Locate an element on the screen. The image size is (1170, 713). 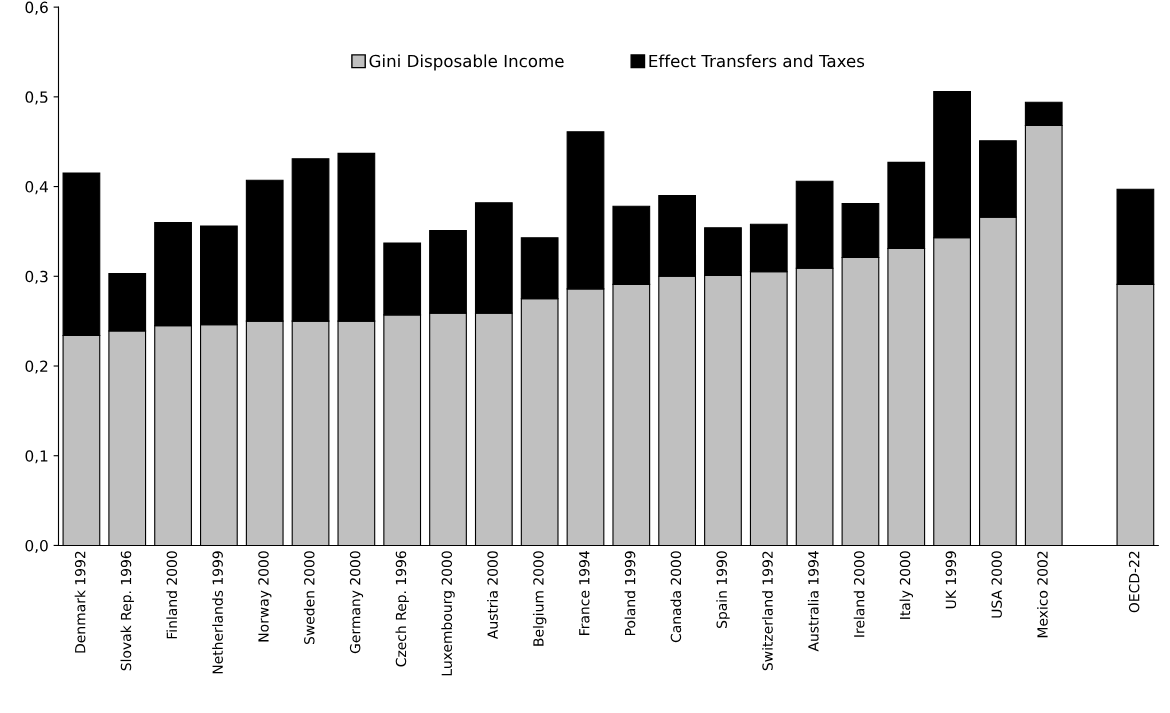
x-tick-label: Spain 1990 is located at coordinates (723, 589).